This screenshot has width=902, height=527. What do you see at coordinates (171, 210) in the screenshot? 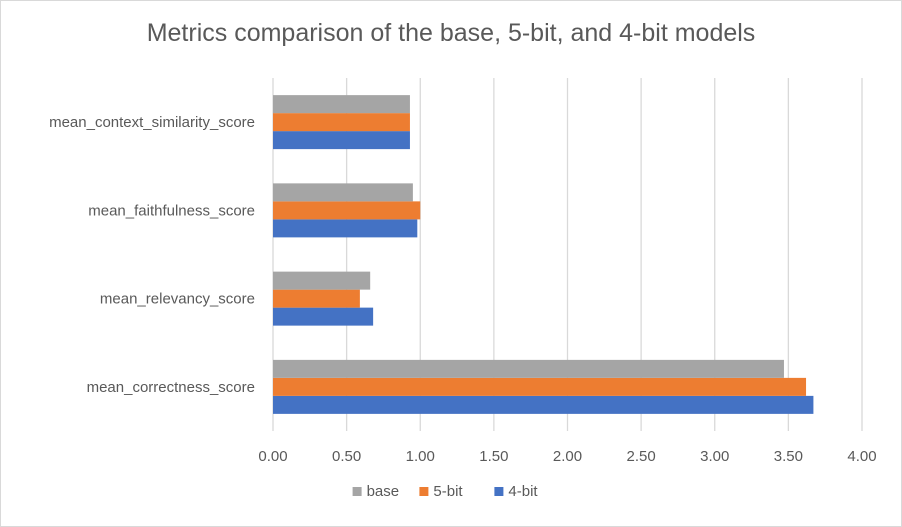
I see `category-label-2: mean_faithfulness_score` at bounding box center [171, 210].